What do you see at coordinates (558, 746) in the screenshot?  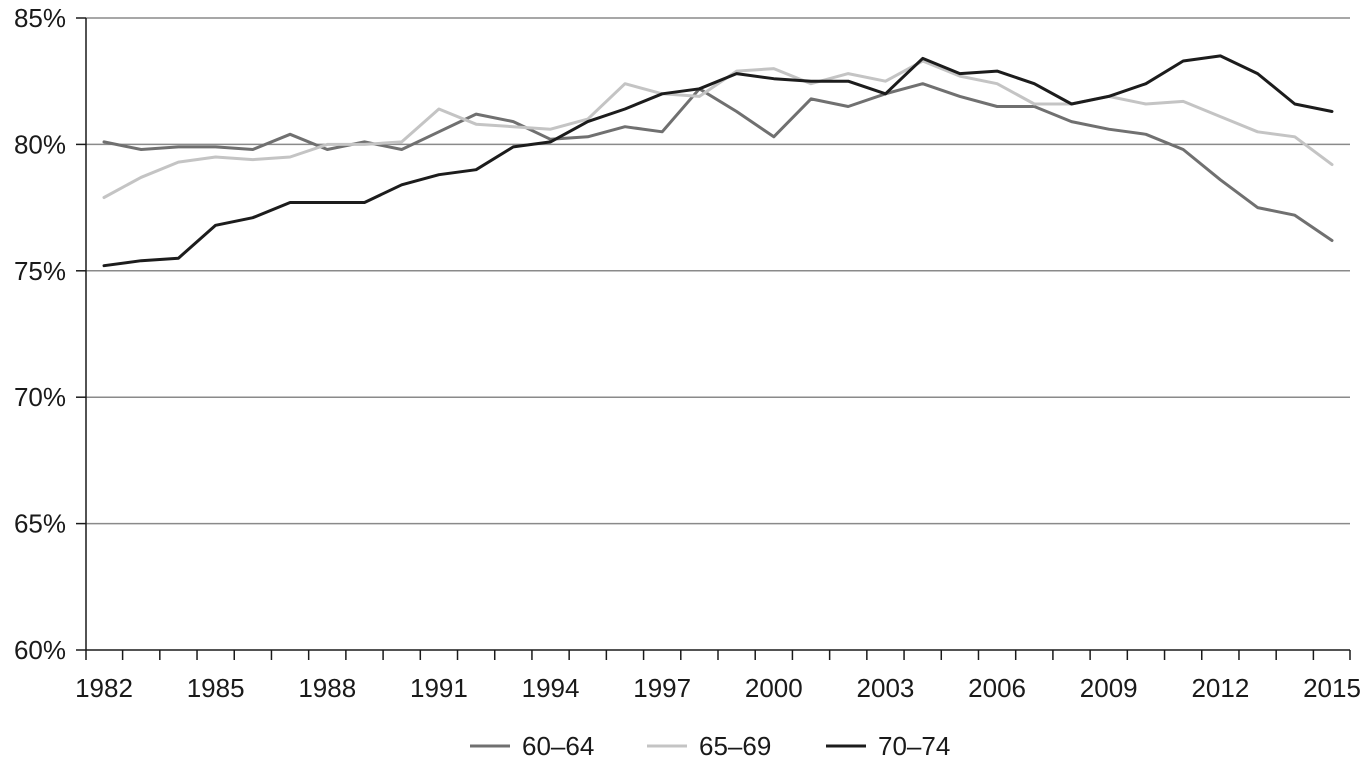 I see `legend-label: 60–64` at bounding box center [558, 746].